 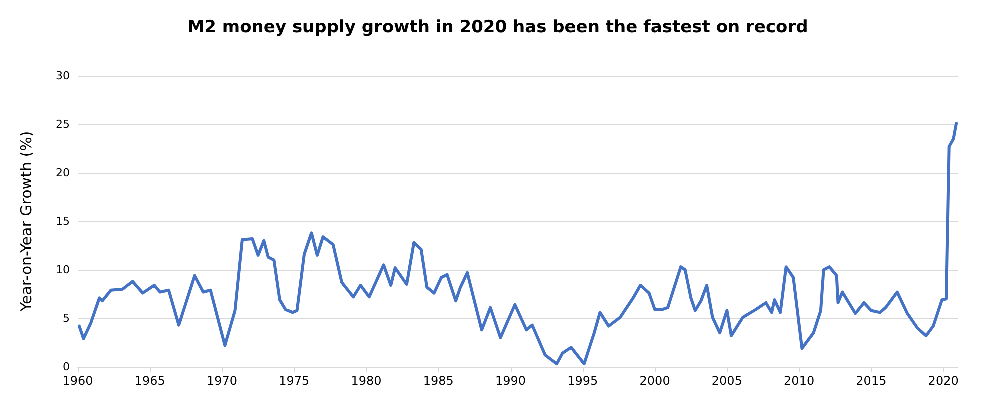 What do you see at coordinates (294, 381) in the screenshot?
I see `x-tick-label: 1975` at bounding box center [294, 381].